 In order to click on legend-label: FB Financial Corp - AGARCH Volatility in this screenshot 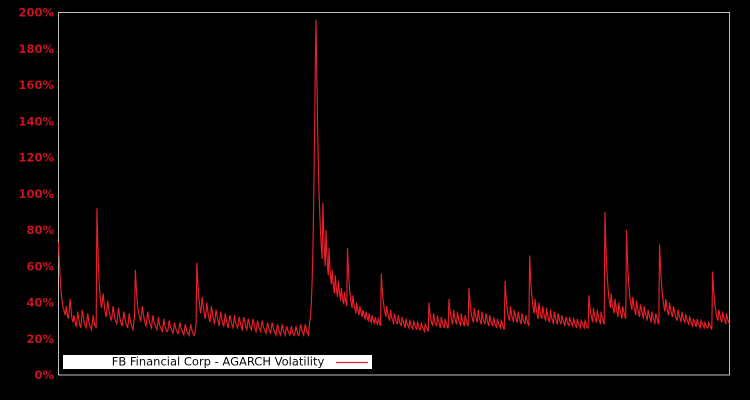, I will do `click(218, 362)`.